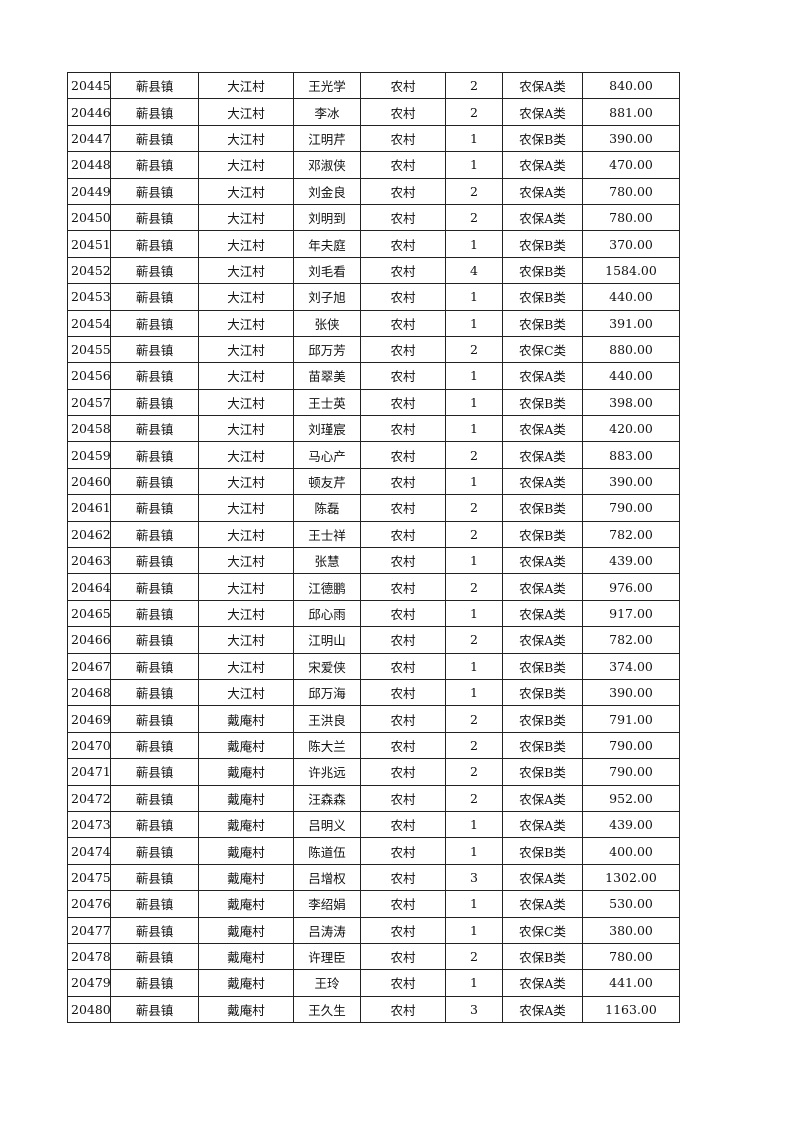 This screenshot has height=1122, width=794. I want to click on row-id-cell: 20453, so click(89, 297).